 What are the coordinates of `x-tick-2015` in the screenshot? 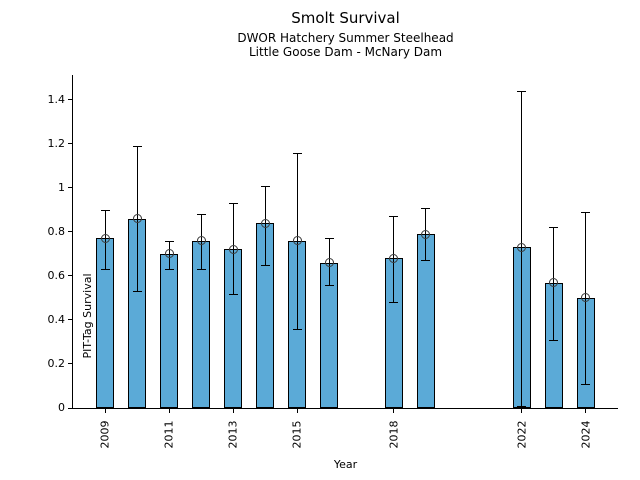 It's located at (297, 411).